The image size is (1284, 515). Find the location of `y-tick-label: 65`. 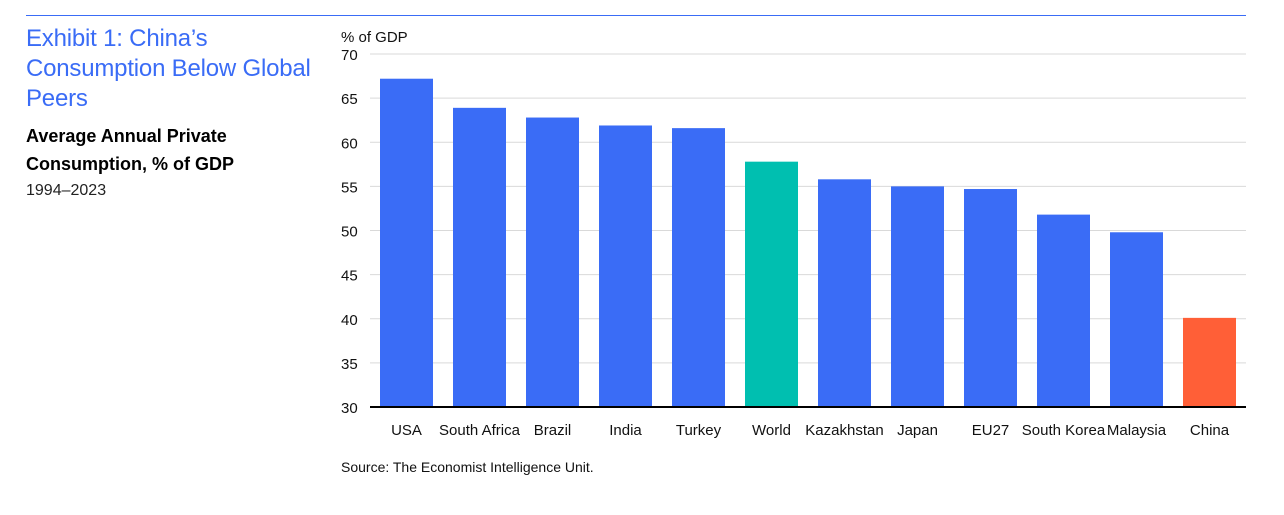

y-tick-label: 65 is located at coordinates (349, 99).